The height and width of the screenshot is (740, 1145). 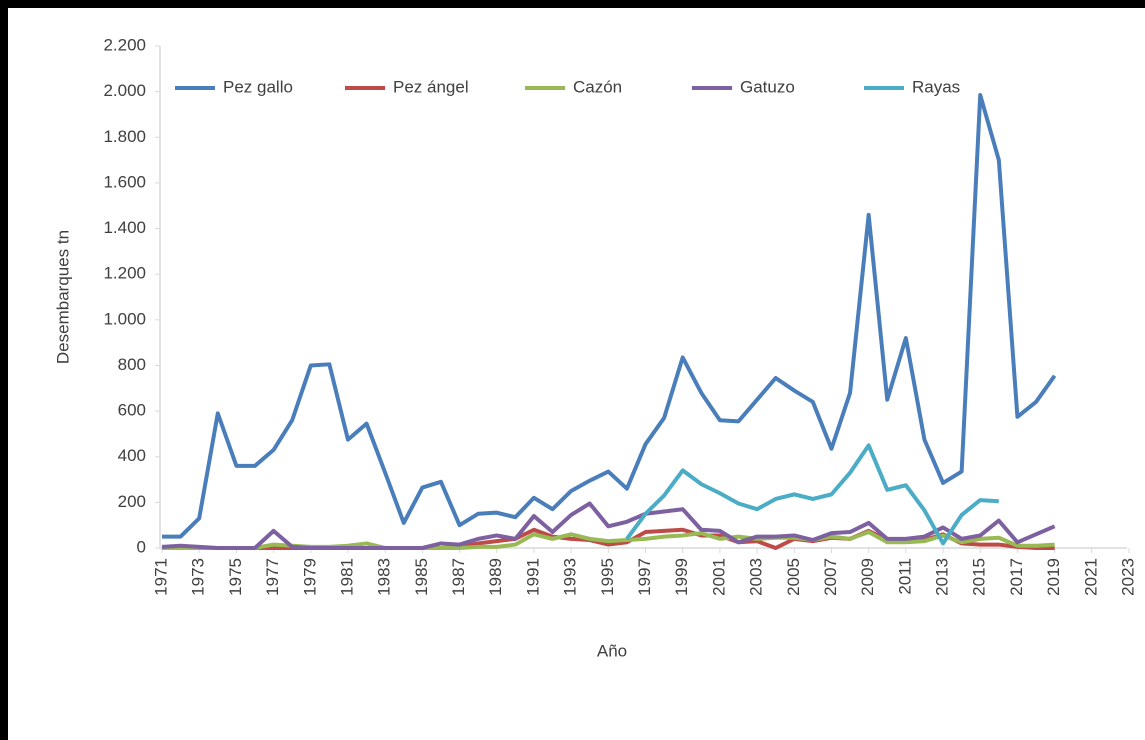 What do you see at coordinates (309, 577) in the screenshot?
I see `x-tick-label: 1979` at bounding box center [309, 577].